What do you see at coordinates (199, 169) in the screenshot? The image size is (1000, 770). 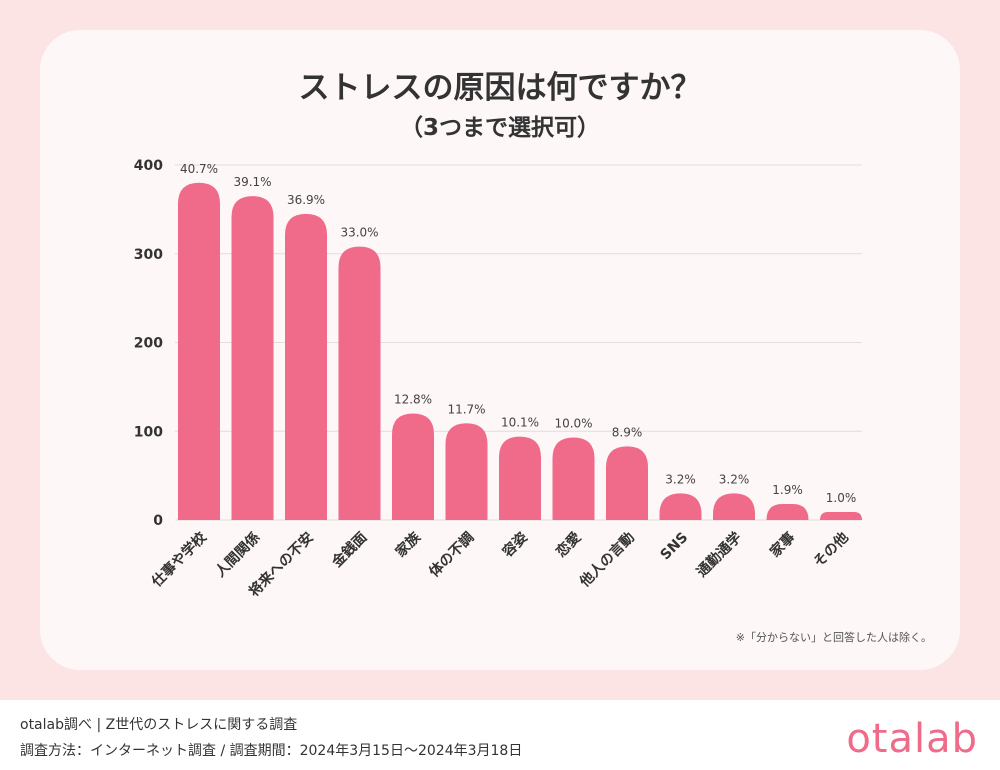 I see `data-label: 40.7%` at bounding box center [199, 169].